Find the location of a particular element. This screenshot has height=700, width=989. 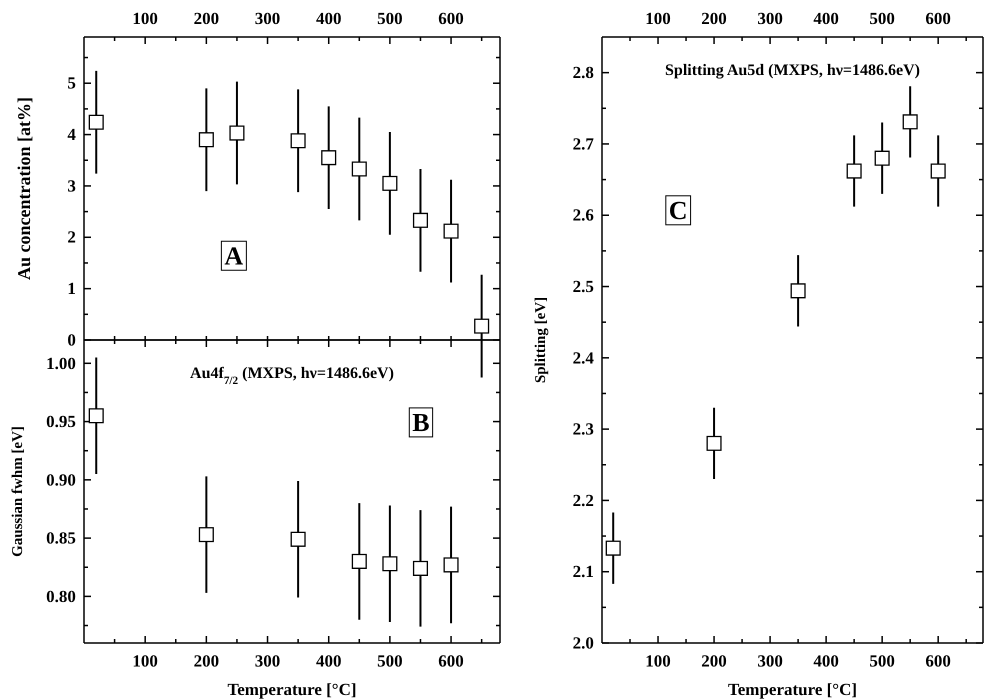

y-tick-label: 2.6 is located at coordinates (583, 215).